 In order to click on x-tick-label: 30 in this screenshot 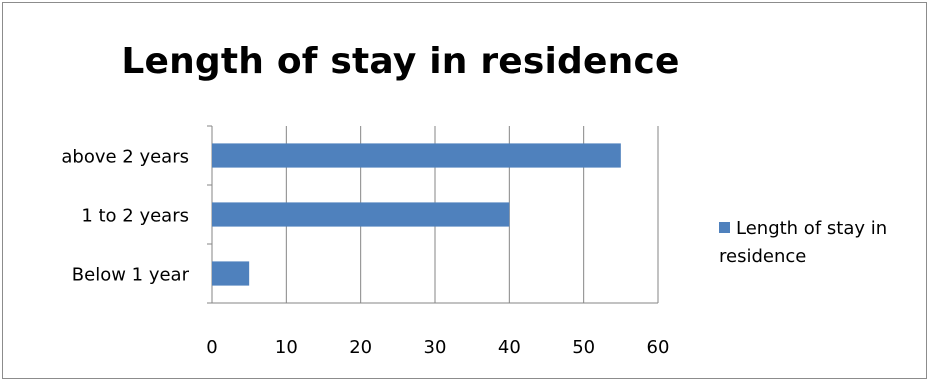, I will do `click(435, 347)`.